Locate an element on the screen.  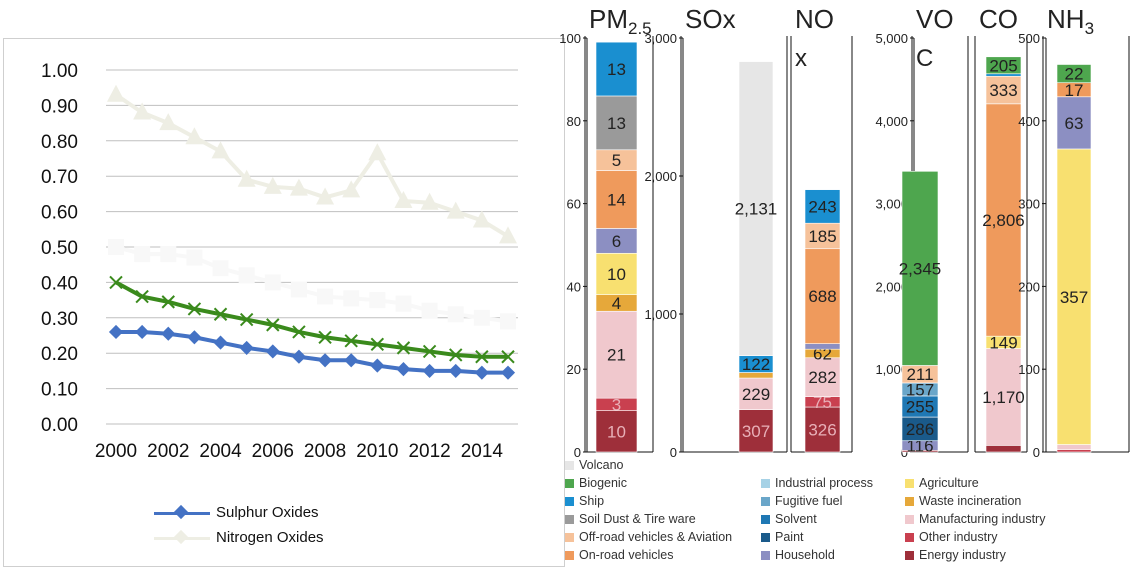
y-tick-label: 0.10 is located at coordinates (59, 390).